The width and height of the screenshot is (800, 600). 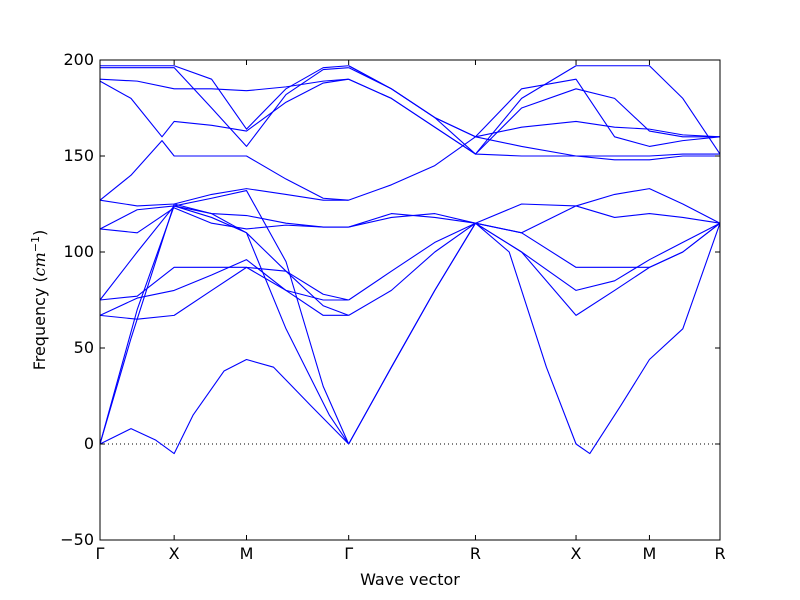 What do you see at coordinates (39, 264) in the screenshot?
I see `y-axis-title-unit: cm` at bounding box center [39, 264].